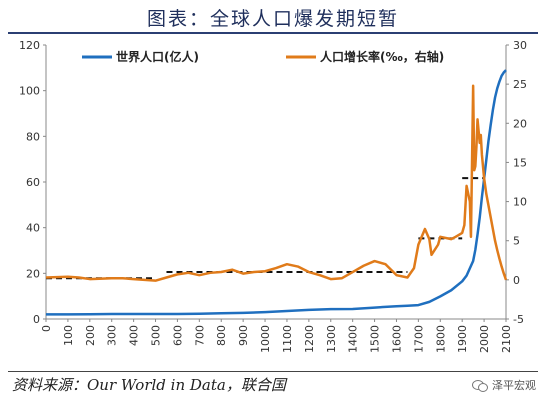 This screenshot has height=404, width=546. Describe the element at coordinates (33, 273) in the screenshot. I see `y-left-tick-label: 20` at that location.